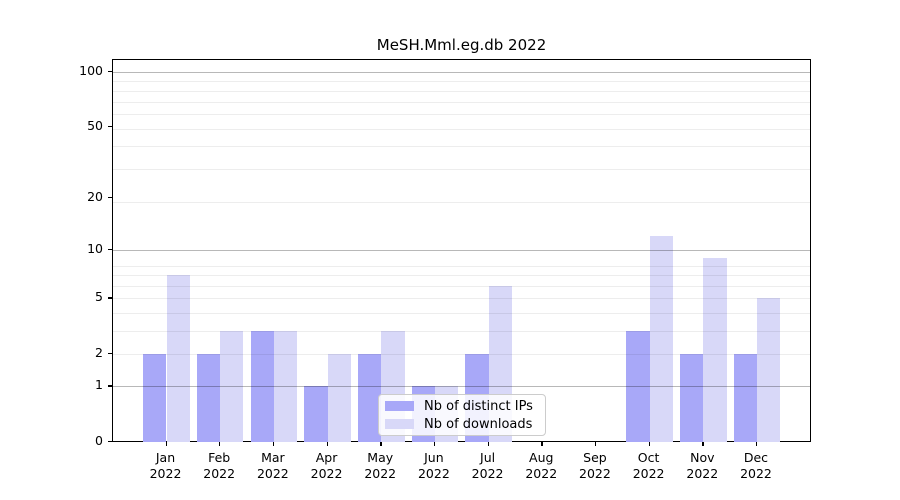  Describe the element at coordinates (768, 370) in the screenshot. I see `bar-downloads-dec` at that location.